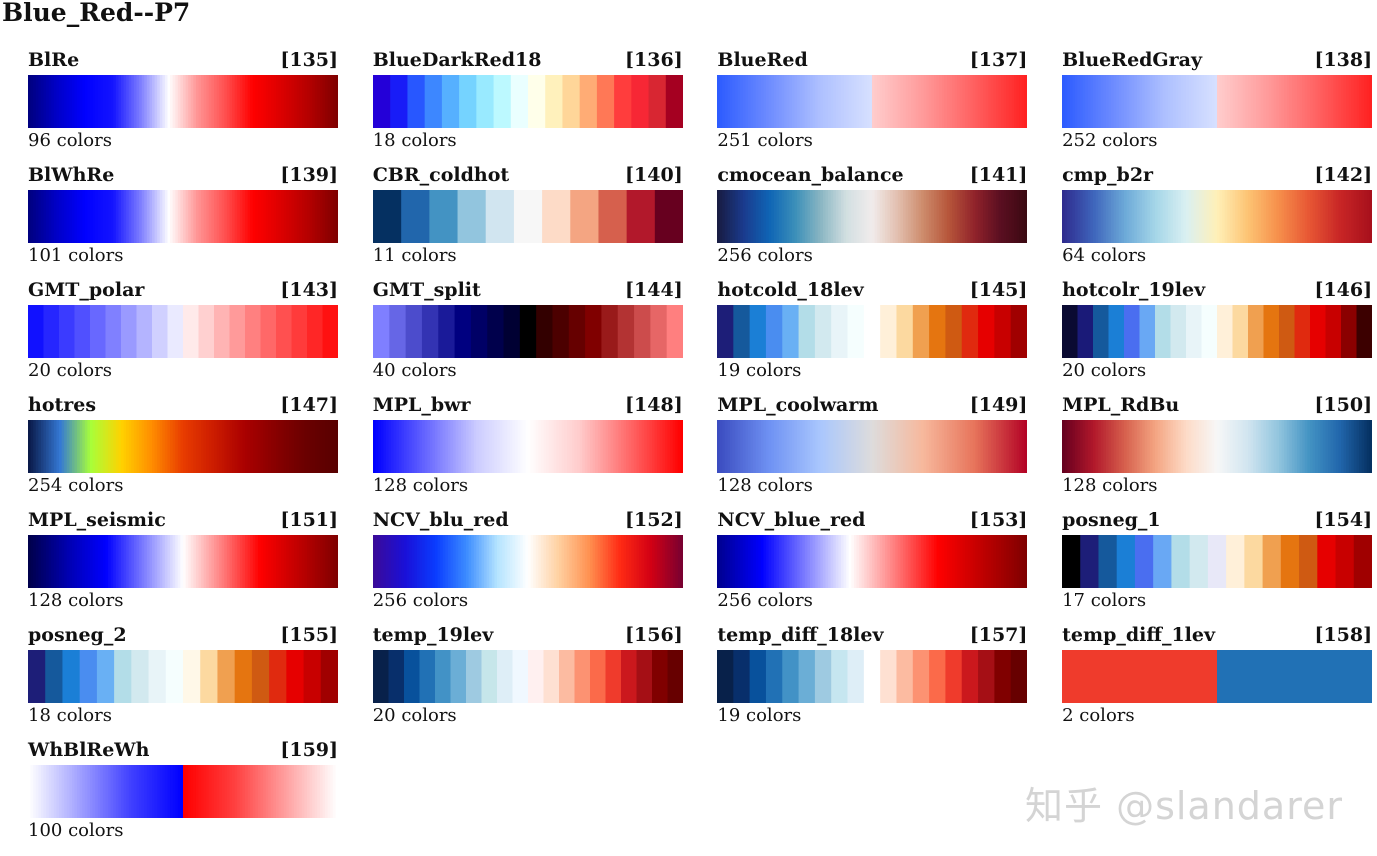 The height and width of the screenshot is (856, 1377). I want to click on colormap-index: [151], so click(309, 520).